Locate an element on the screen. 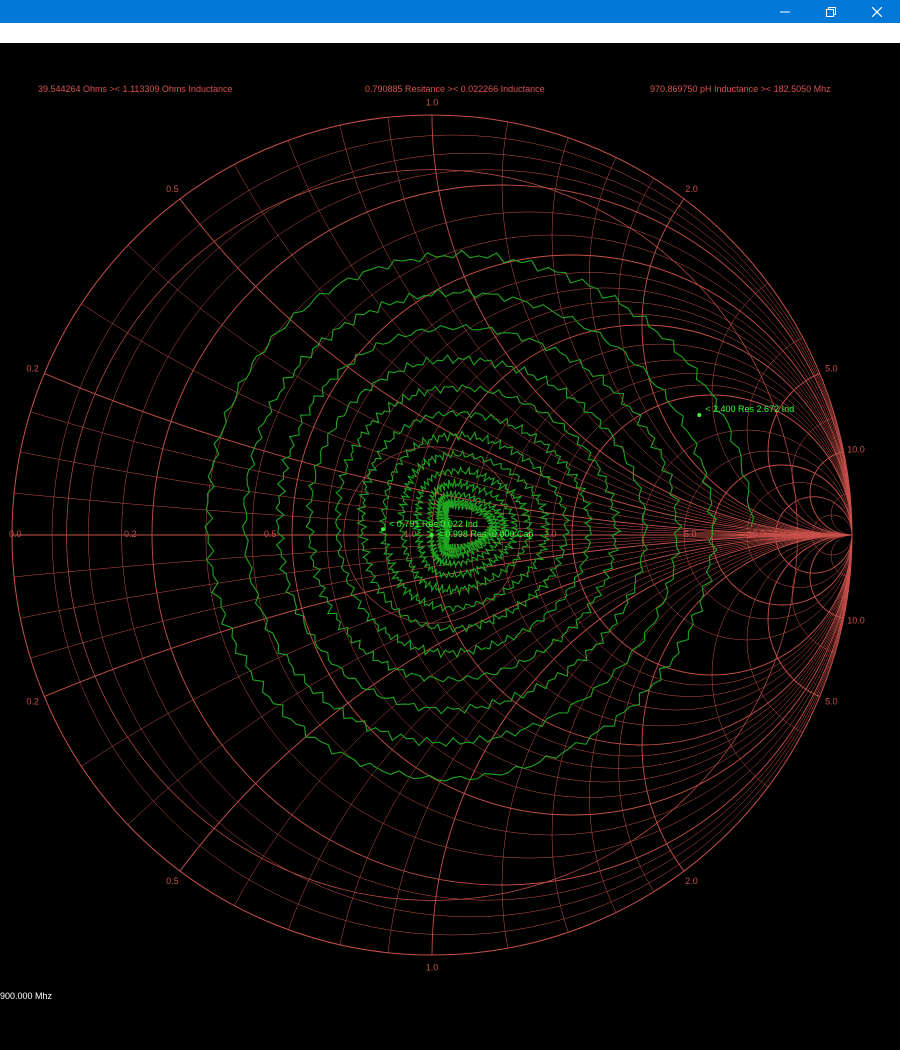  marker-label: < 0.998 Res -0.000 Cap is located at coordinates (486, 534).